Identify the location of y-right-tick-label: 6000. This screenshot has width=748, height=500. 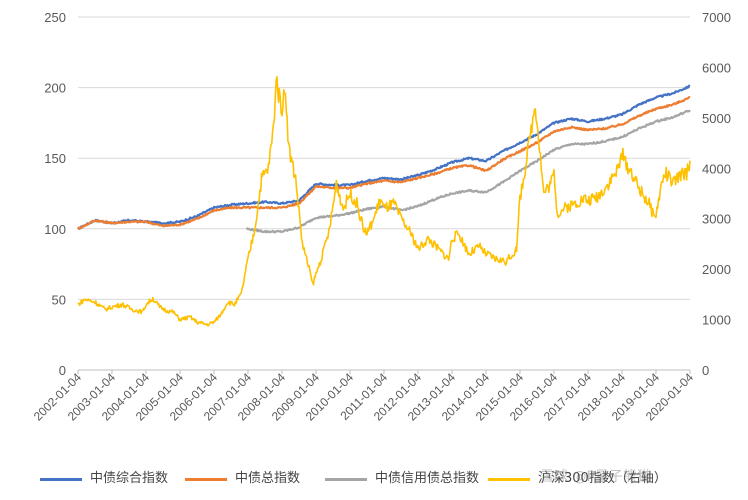
(716, 67).